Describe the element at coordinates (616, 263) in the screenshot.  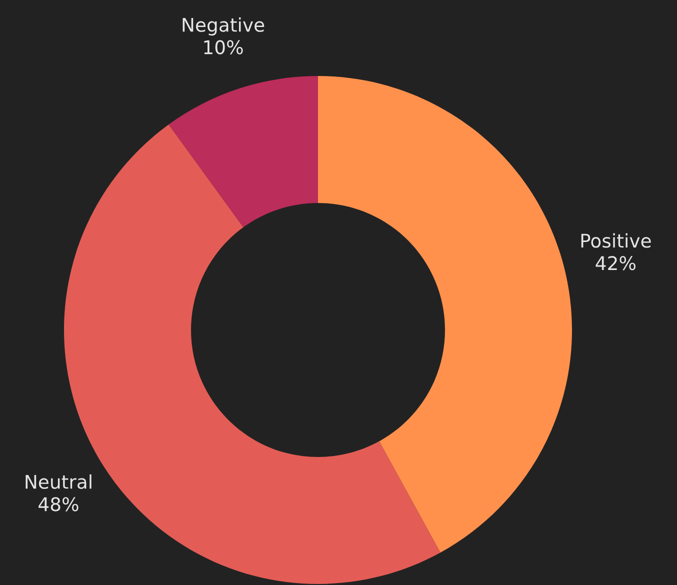
I see `data-label: 42%` at that location.